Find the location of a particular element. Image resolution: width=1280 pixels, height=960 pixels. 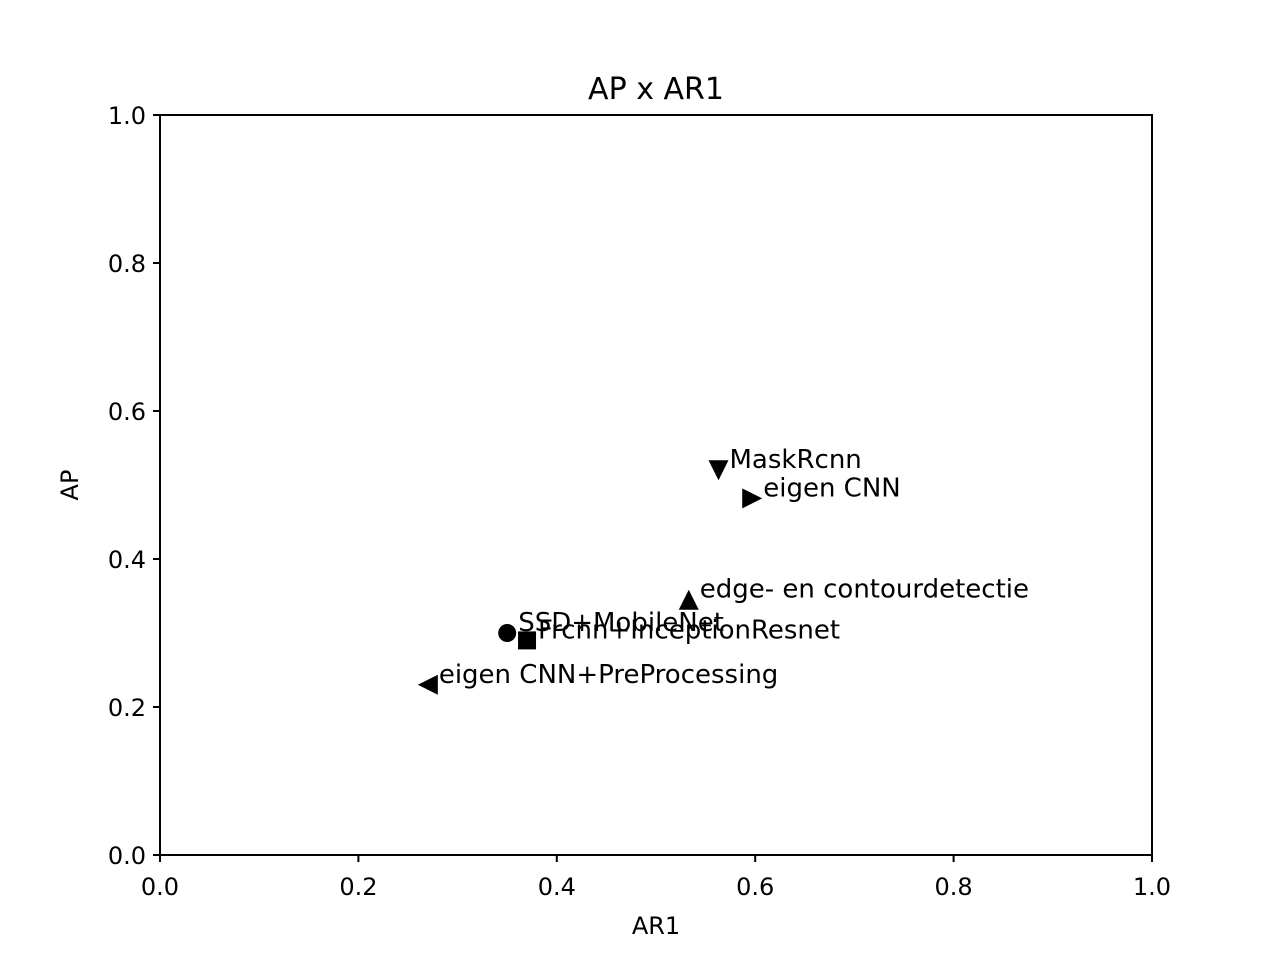

data-point-circle is located at coordinates (507, 633).